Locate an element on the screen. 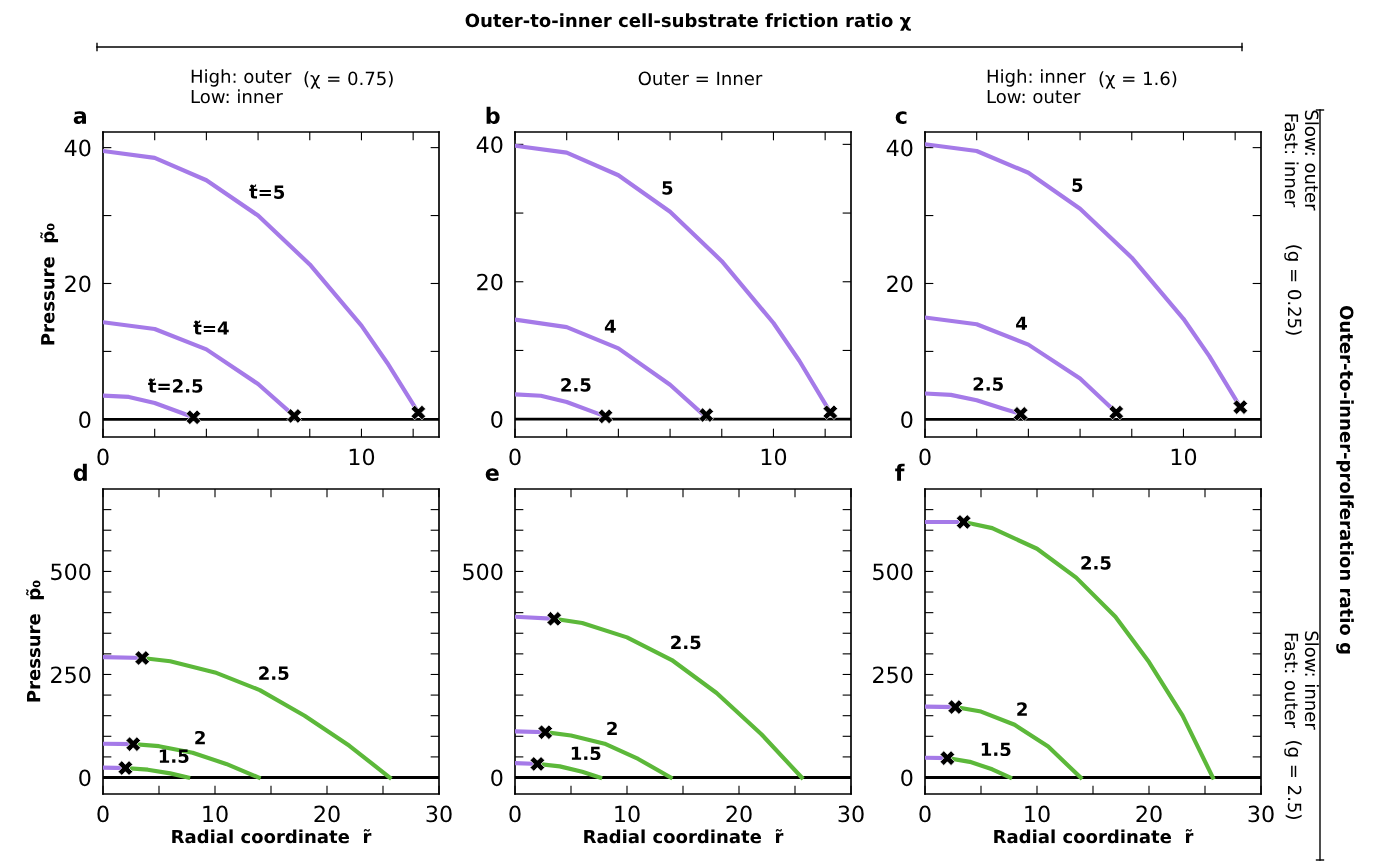 This screenshot has height=867, width=1378. chart-title: c is located at coordinates (901, 117).